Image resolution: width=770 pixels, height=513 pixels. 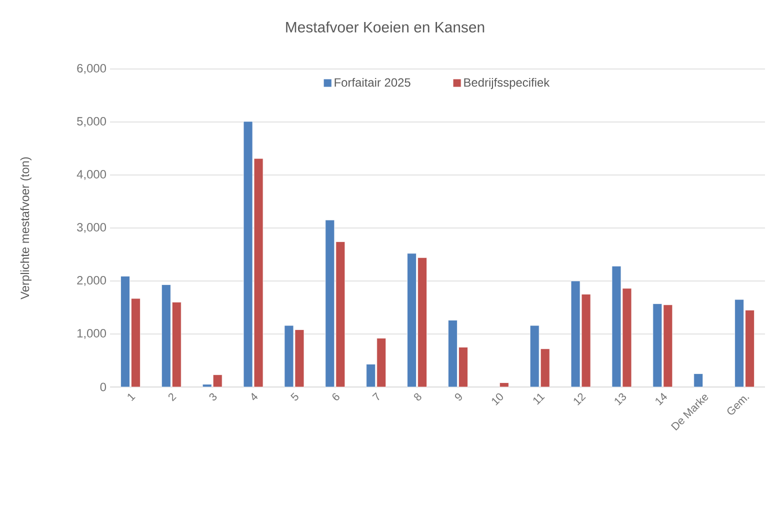 What do you see at coordinates (336, 396) in the screenshot?
I see `x-tick-label: 6` at bounding box center [336, 396].